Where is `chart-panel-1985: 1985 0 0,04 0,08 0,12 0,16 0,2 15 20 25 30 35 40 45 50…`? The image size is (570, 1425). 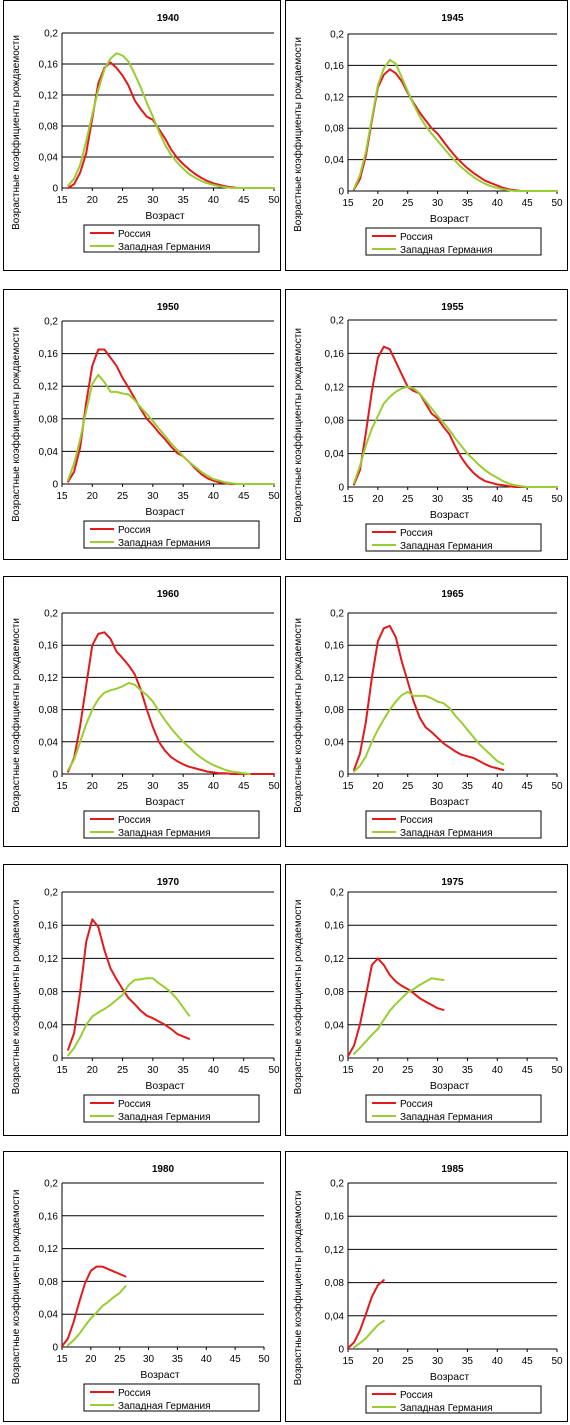 chart-panel-1985: 1985 0 0,04 0,08 0,12 0,16 0,2 15 20 25 30 35 40 45 50… is located at coordinates (426, 1286).